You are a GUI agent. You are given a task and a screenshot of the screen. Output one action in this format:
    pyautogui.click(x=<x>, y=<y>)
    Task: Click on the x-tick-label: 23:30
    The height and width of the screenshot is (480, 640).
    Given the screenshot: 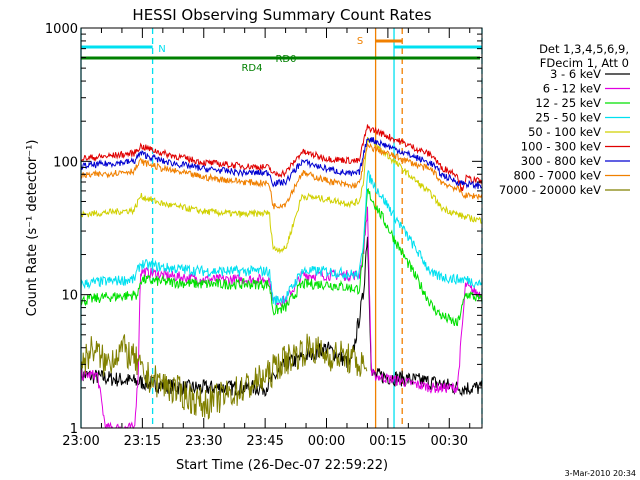 What is the action you would take?
    pyautogui.click(x=203, y=441)
    